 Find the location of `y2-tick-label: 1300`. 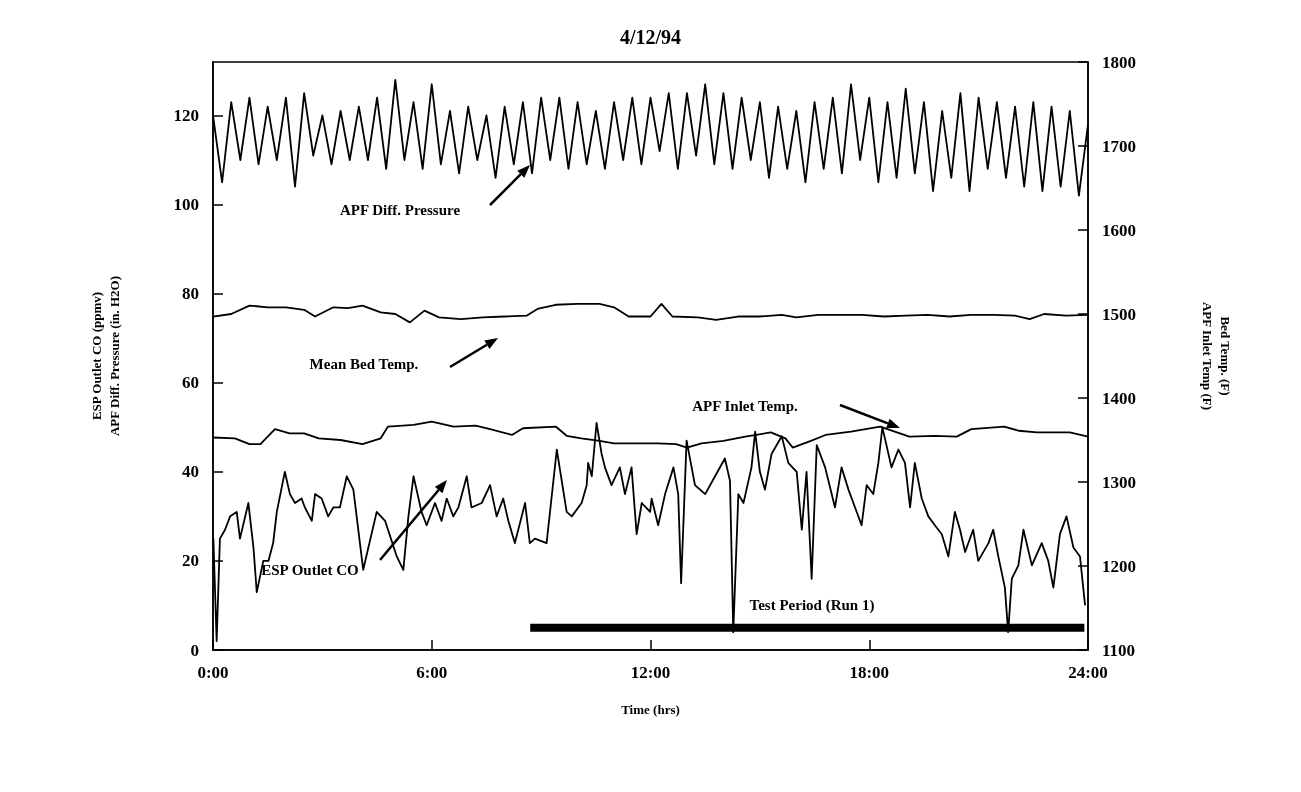

y2-tick-label: 1300 is located at coordinates (1119, 482).